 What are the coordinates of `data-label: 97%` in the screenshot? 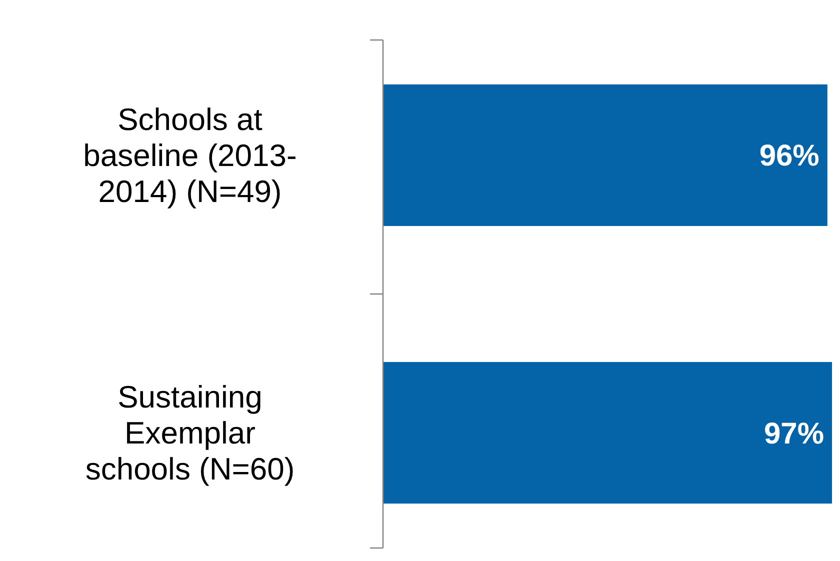 It's located at (794, 433).